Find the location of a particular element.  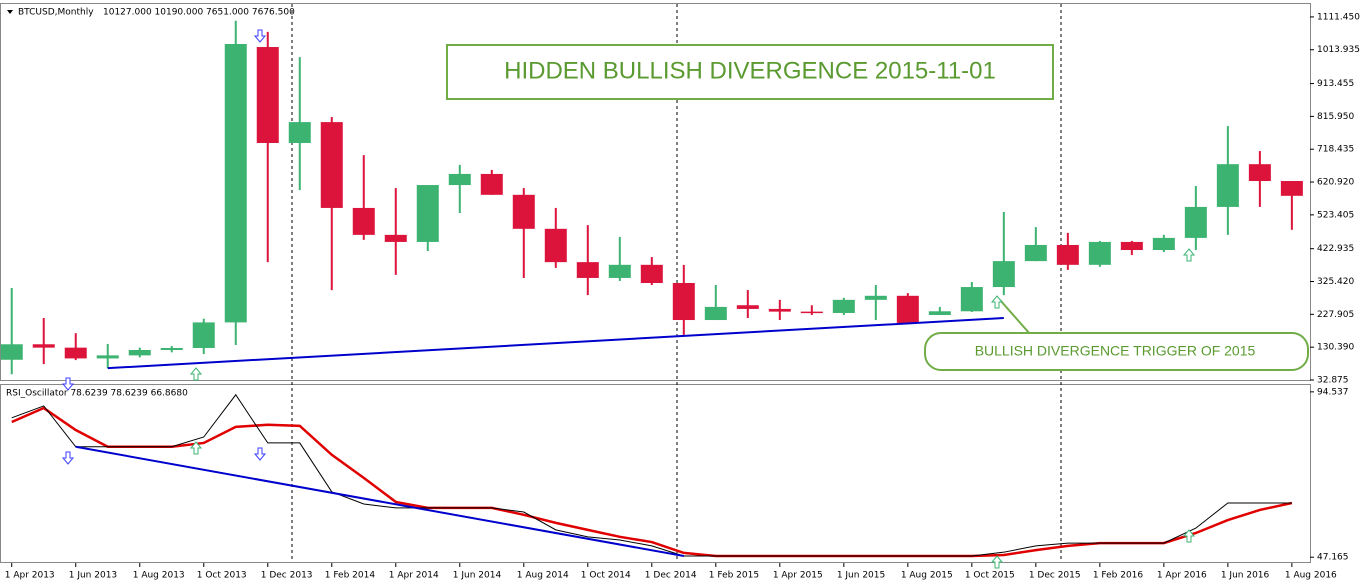

x-tick-label: 1 Oct 2014 is located at coordinates (606, 576).